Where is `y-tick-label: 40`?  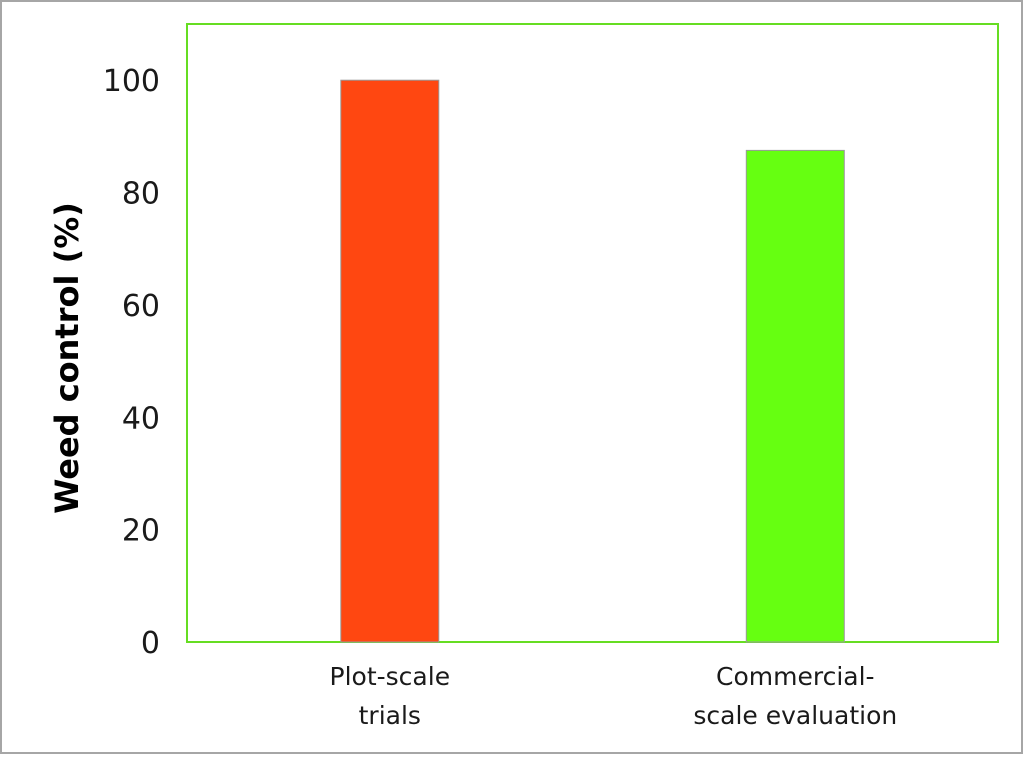 y-tick-label: 40 is located at coordinates (141, 418).